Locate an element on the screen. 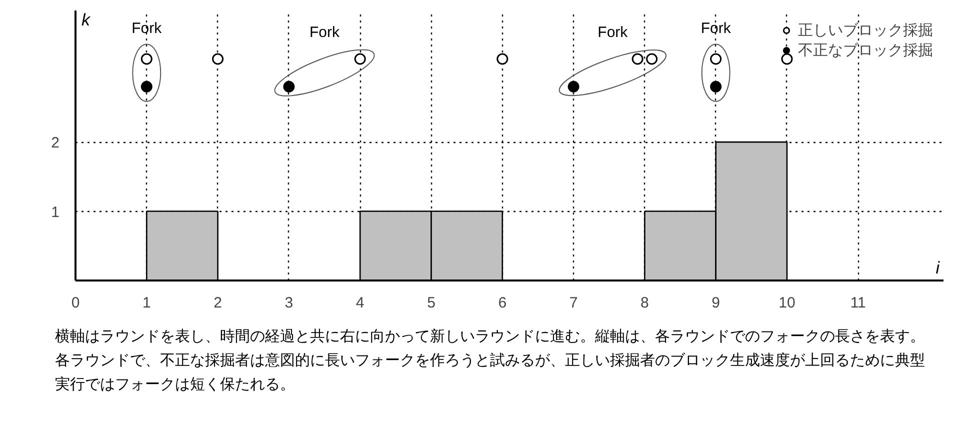 Image resolution: width=953 pixels, height=429 pixels. x-tick-label: 5 is located at coordinates (431, 303).